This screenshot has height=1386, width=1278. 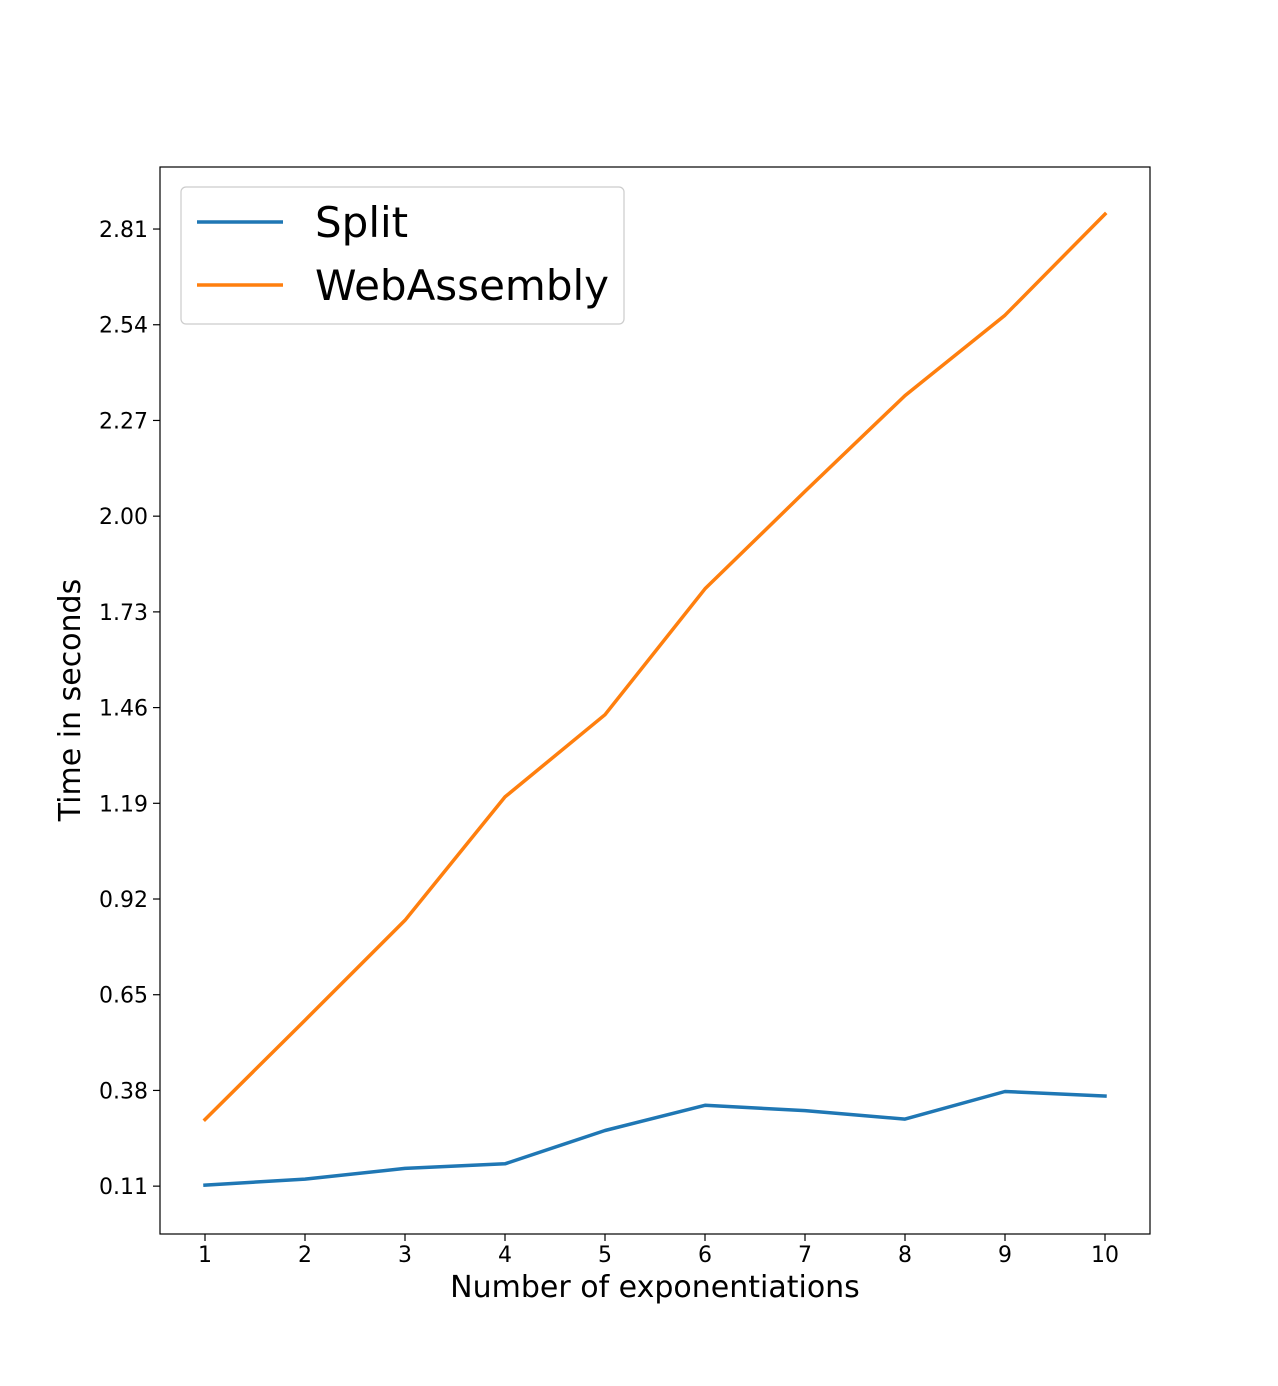 I want to click on x-tick-label: 6, so click(x=705, y=1255).